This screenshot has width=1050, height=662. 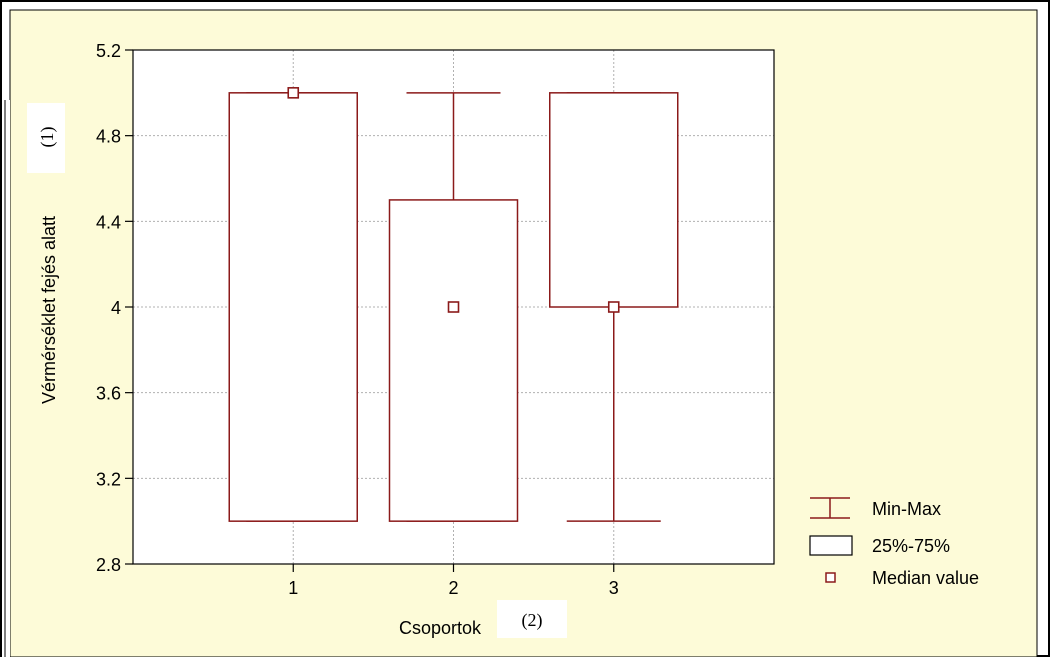 What do you see at coordinates (911, 546) in the screenshot?
I see `legend-label-iqr: 25%-75%` at bounding box center [911, 546].